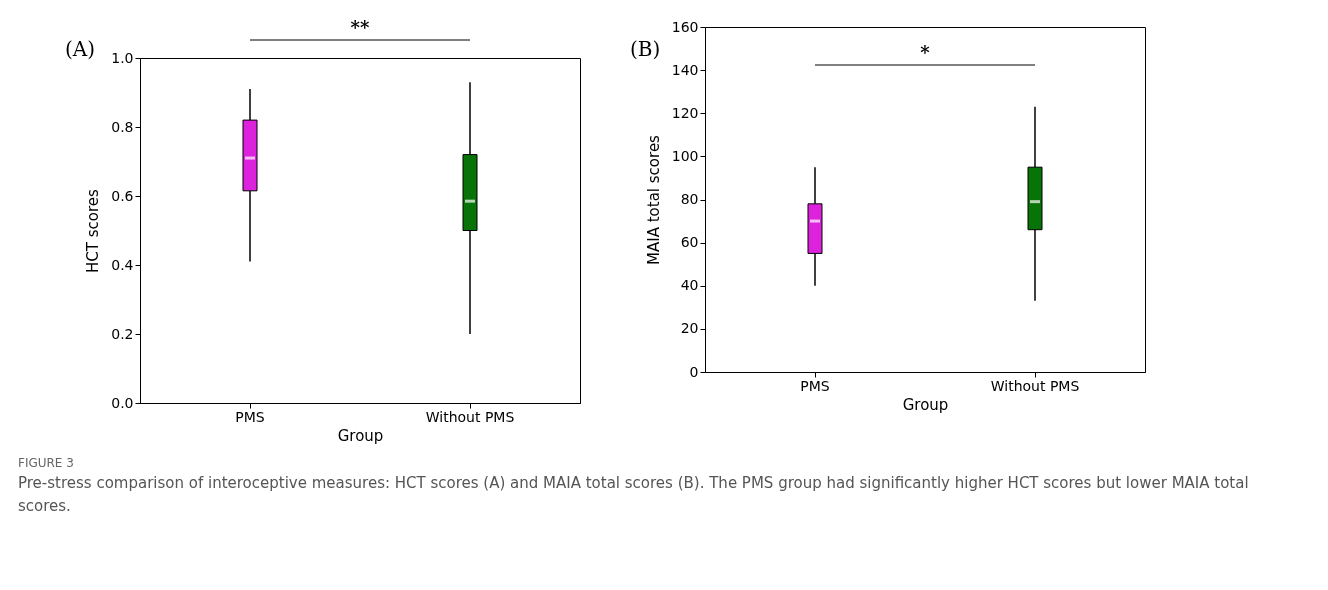 Image resolution: width=1328 pixels, height=590 pixels. What do you see at coordinates (122, 333) in the screenshot?
I see `y-tick-label: 0.2` at bounding box center [122, 333].